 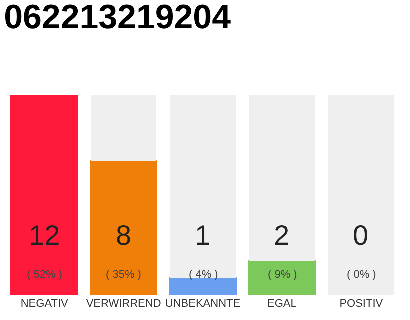 I want to click on x-tick-label: EGAL, so click(x=282, y=304).